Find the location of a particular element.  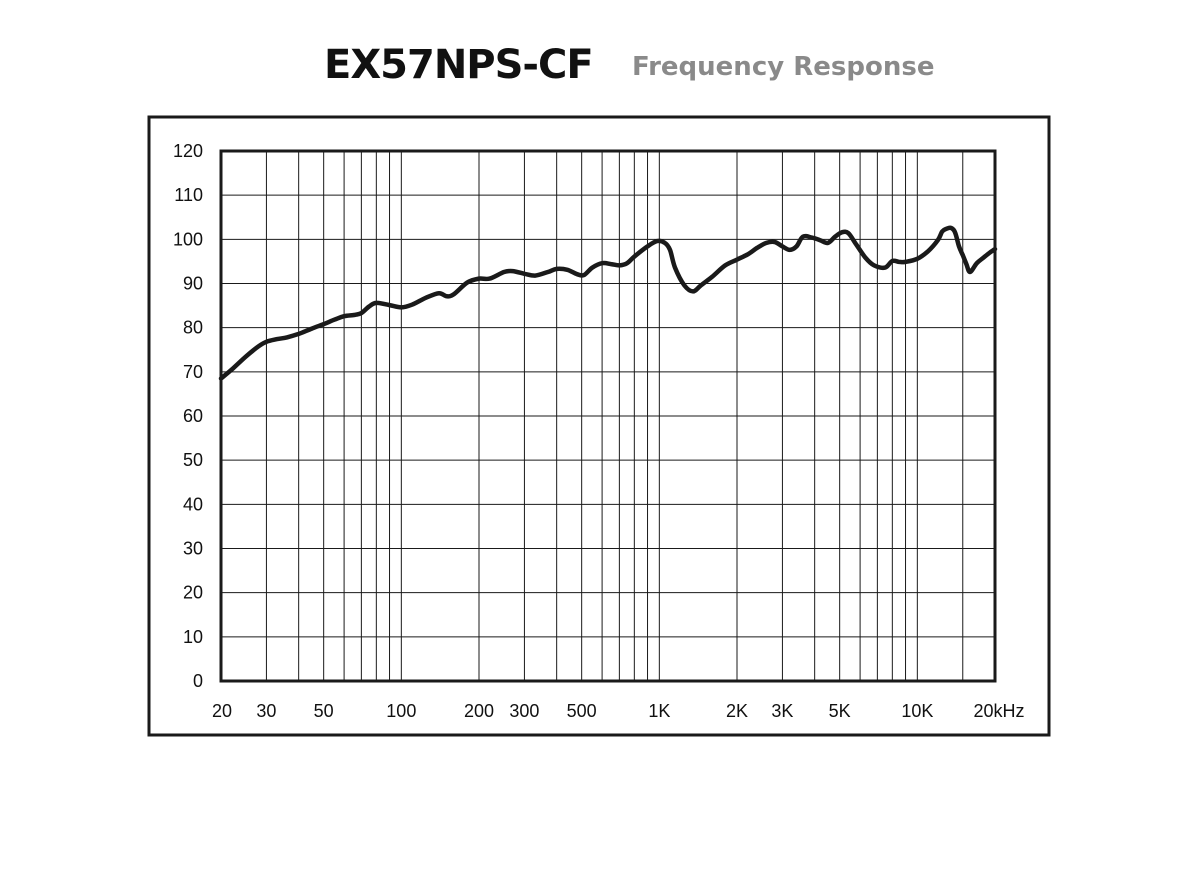

x-tick-label: 500 is located at coordinates (582, 711).